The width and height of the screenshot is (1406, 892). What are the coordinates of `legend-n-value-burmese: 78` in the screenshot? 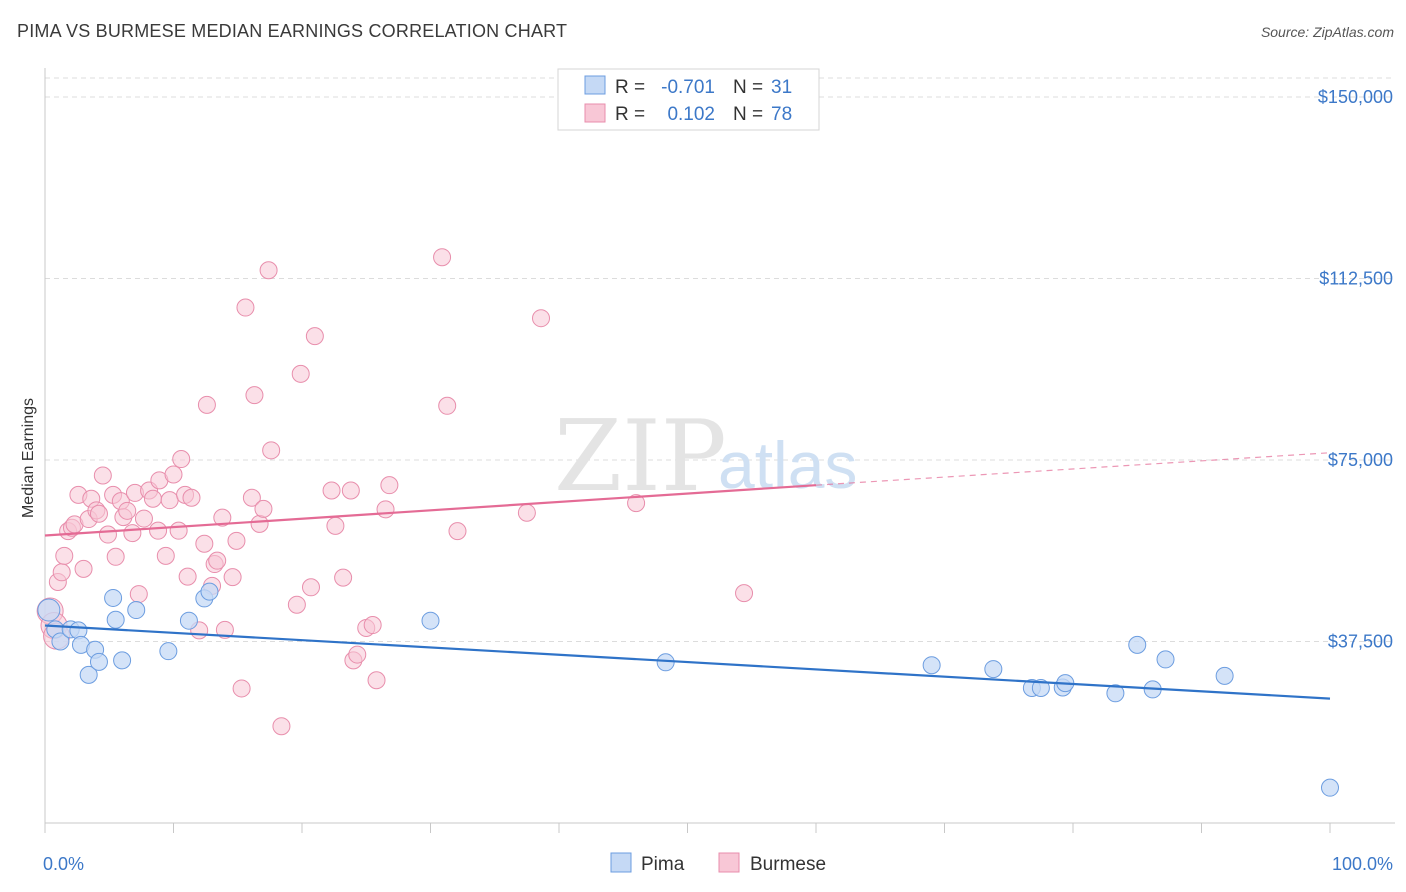 It's located at (781, 114).